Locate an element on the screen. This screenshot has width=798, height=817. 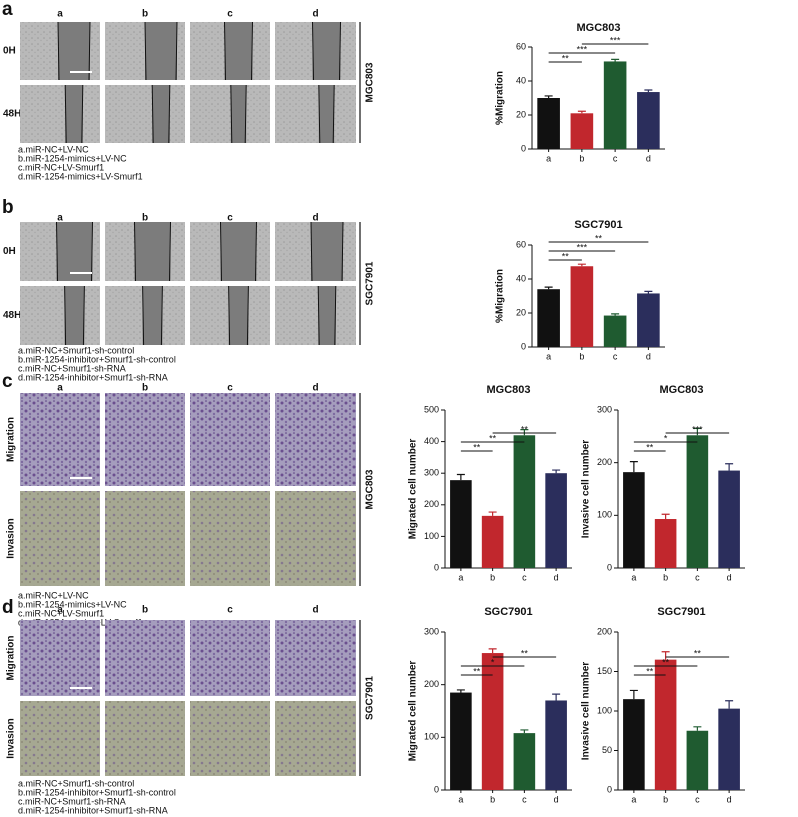
legend-text: a.miR-NC+Smurf1-sh-control is located at coordinates (76, 350).